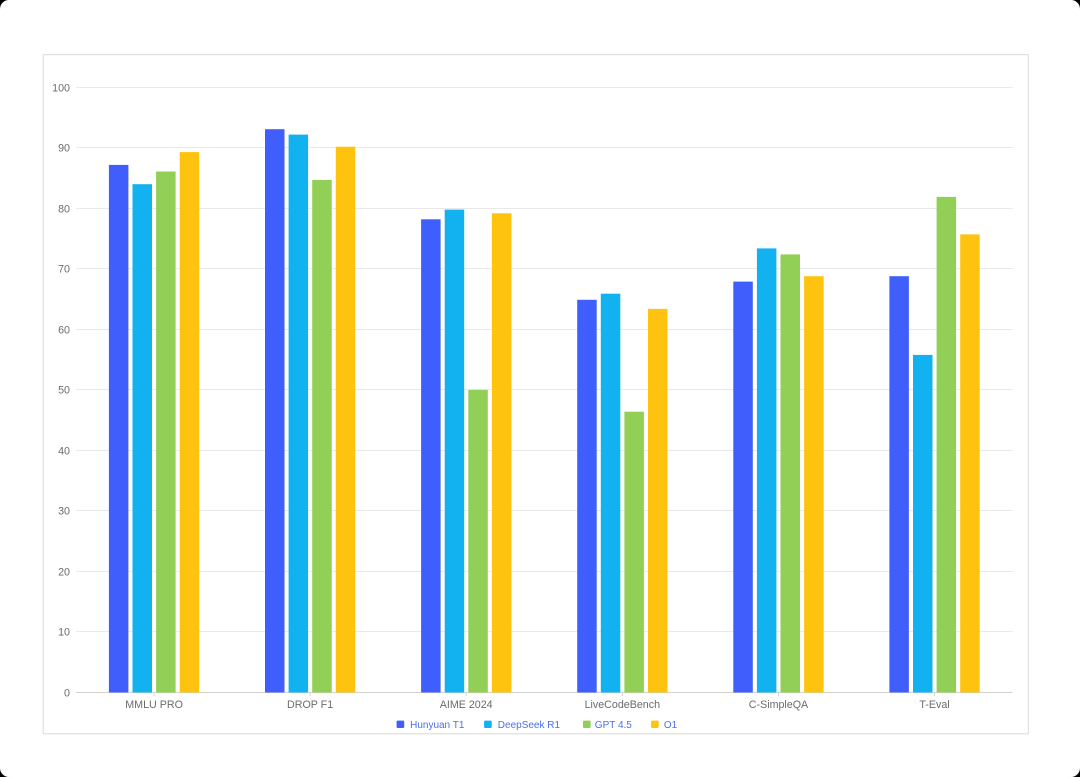  What do you see at coordinates (154, 705) in the screenshot?
I see `svg-text: MMLU PRO` at bounding box center [154, 705].